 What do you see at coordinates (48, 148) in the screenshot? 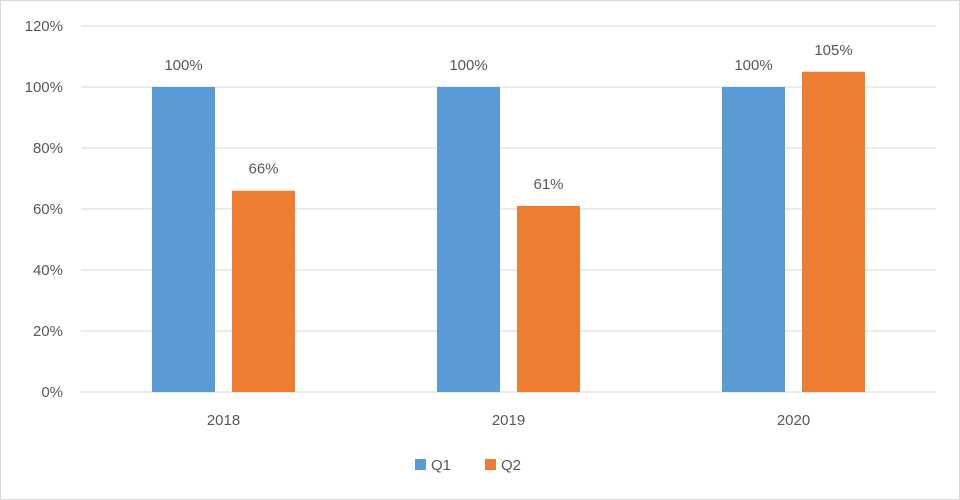
I see `y-tick-label: 80%` at bounding box center [48, 148].